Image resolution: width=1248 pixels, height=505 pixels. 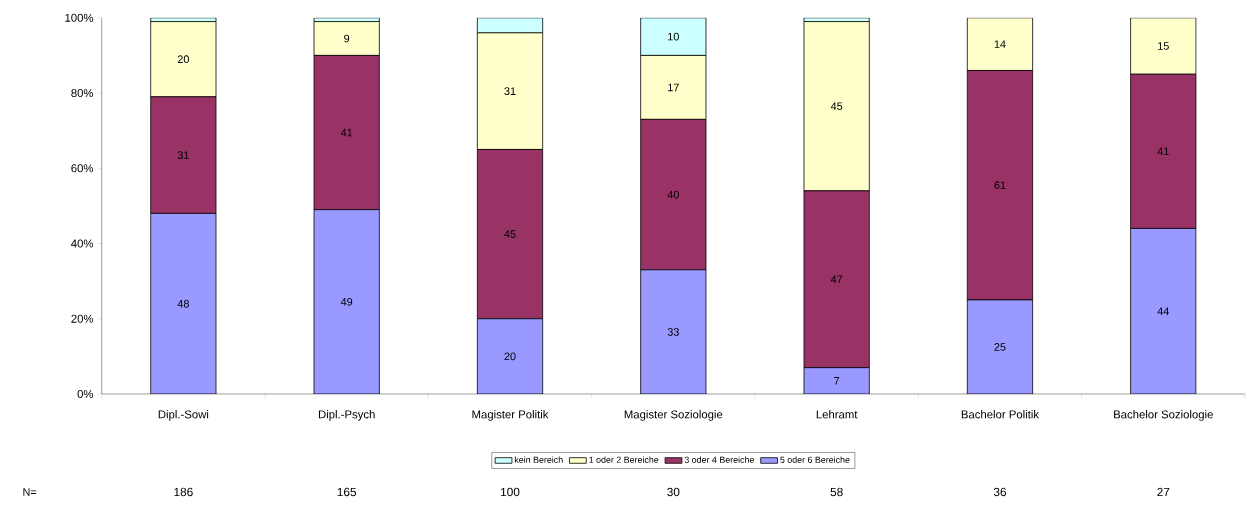 I want to click on data-label: 33, so click(x=673, y=332).